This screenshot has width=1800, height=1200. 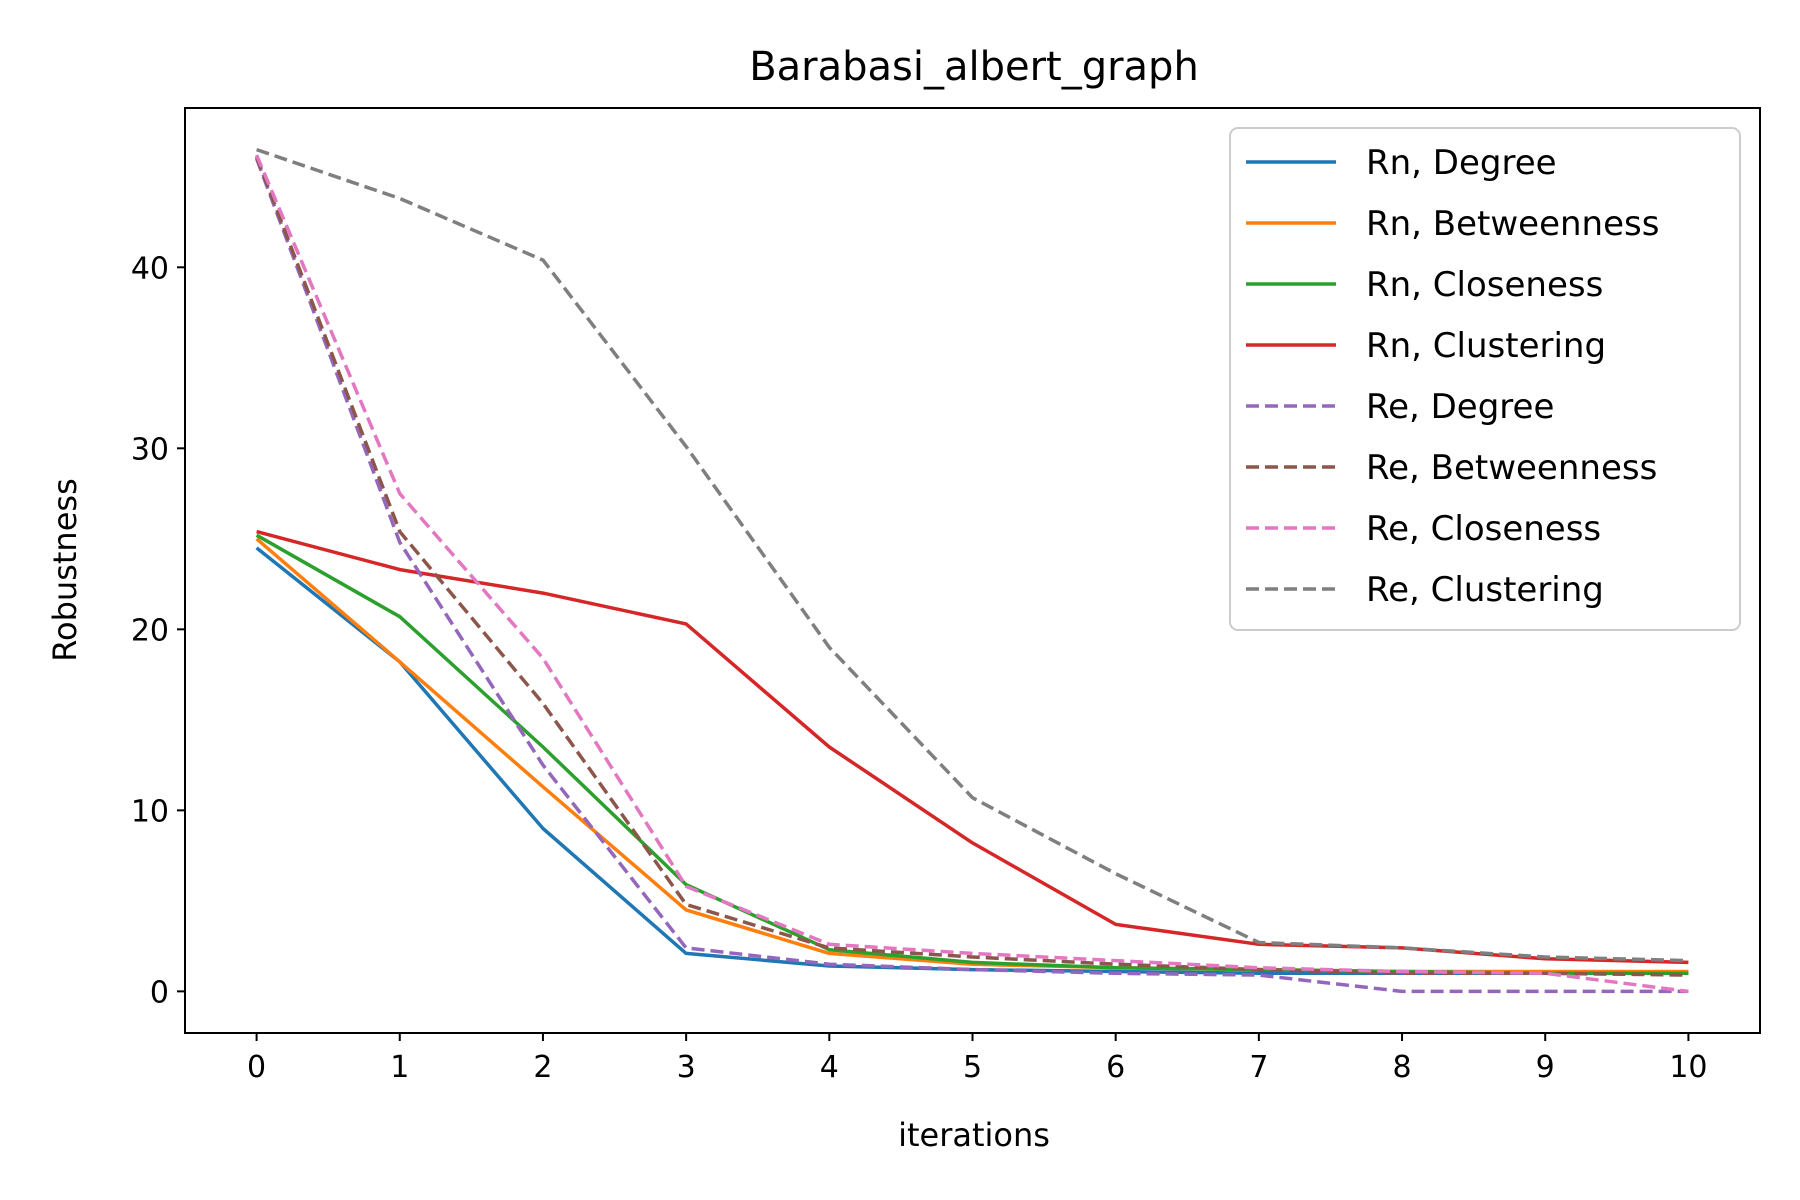 What do you see at coordinates (1460, 407) in the screenshot?
I see `legend-label-re-degree: Re, Degree` at bounding box center [1460, 407].